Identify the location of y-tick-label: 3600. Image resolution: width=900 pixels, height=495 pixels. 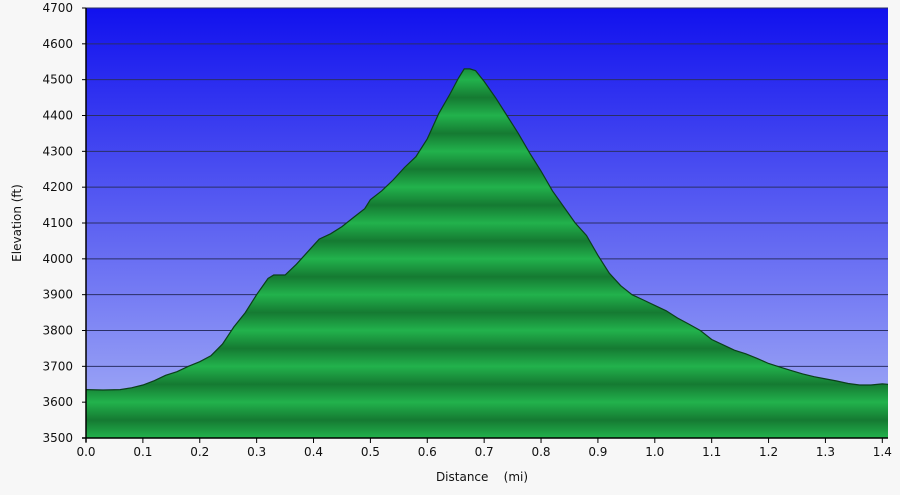
(57, 402).